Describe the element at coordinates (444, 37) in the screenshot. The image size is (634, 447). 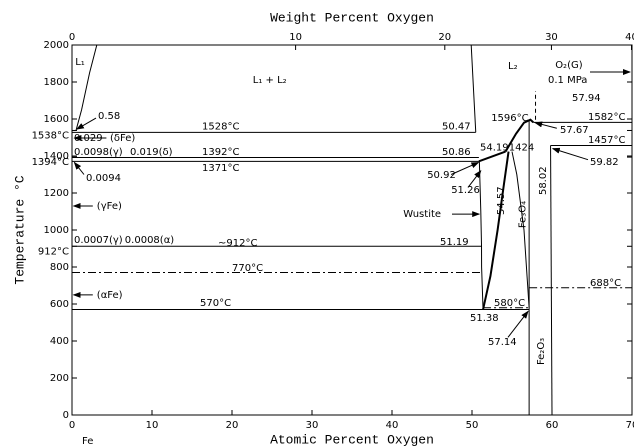
I see `x2-tick-label: 20` at that location.